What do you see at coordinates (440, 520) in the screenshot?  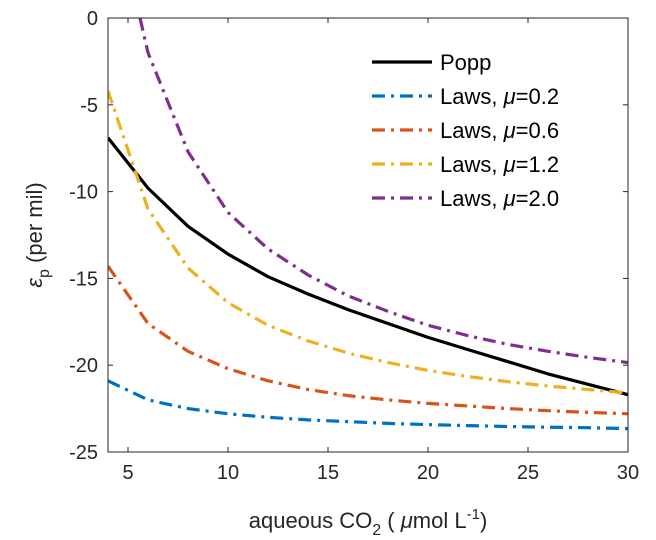 I see `x-axis-label-unit: mol L` at bounding box center [440, 520].